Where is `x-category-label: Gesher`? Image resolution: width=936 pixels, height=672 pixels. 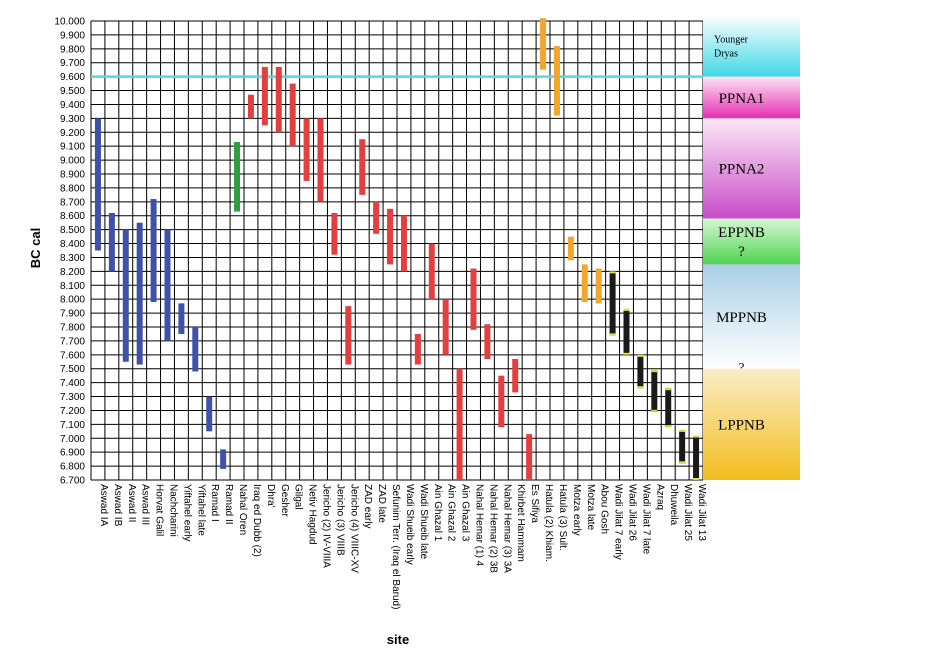 x-category-label: Gesher is located at coordinates (284, 500).